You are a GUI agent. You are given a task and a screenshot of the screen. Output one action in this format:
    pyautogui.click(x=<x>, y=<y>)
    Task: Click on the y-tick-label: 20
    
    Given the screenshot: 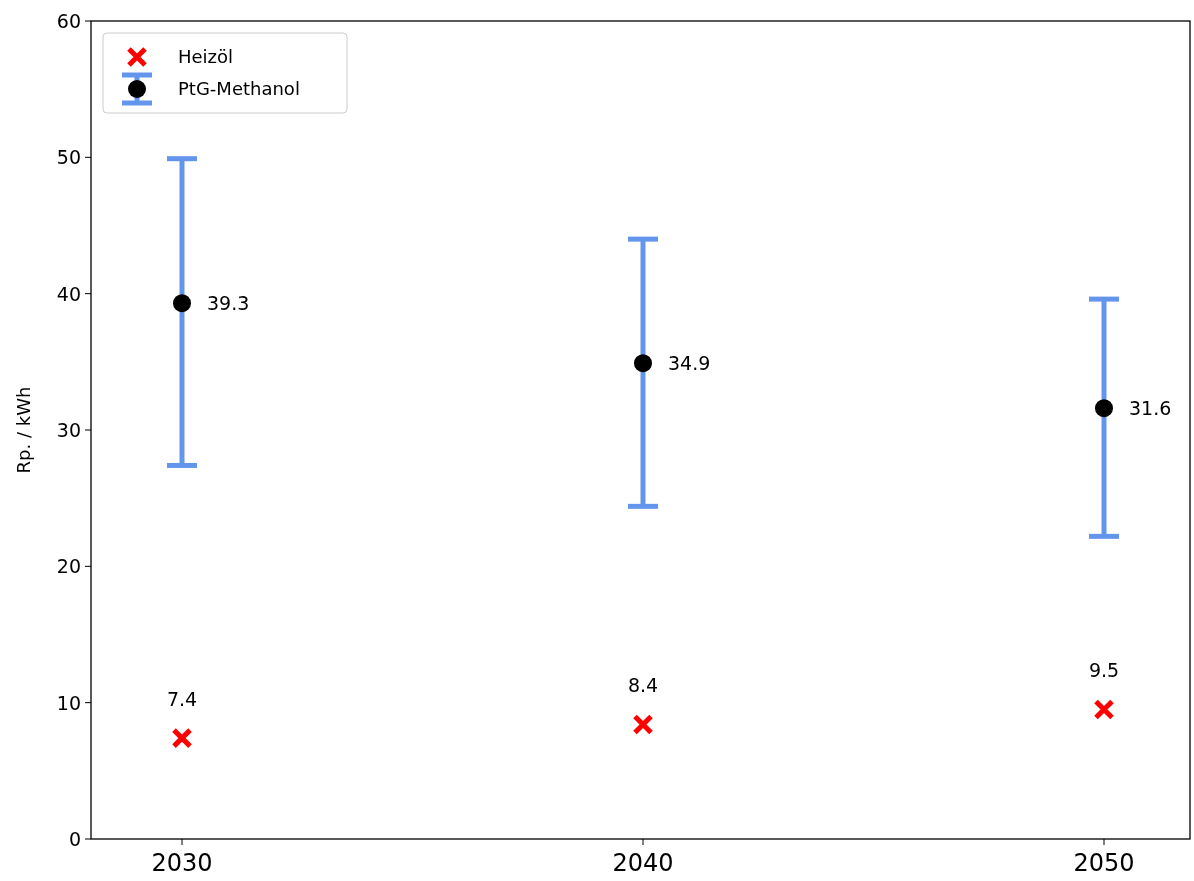 What is the action you would take?
    pyautogui.click(x=68, y=566)
    